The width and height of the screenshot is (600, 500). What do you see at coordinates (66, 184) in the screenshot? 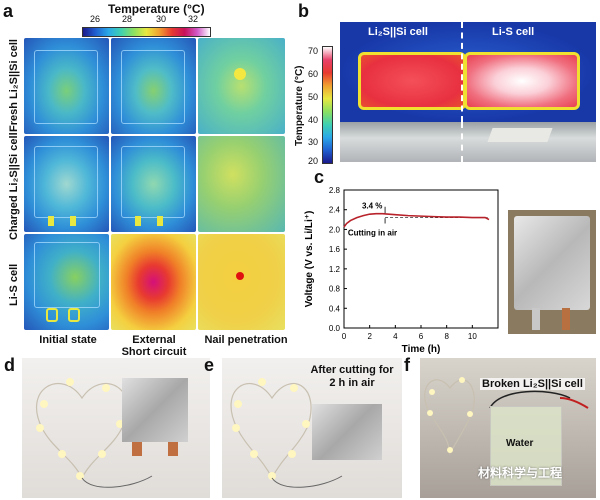
I see `thermal-charged-initial` at bounding box center [66, 184].